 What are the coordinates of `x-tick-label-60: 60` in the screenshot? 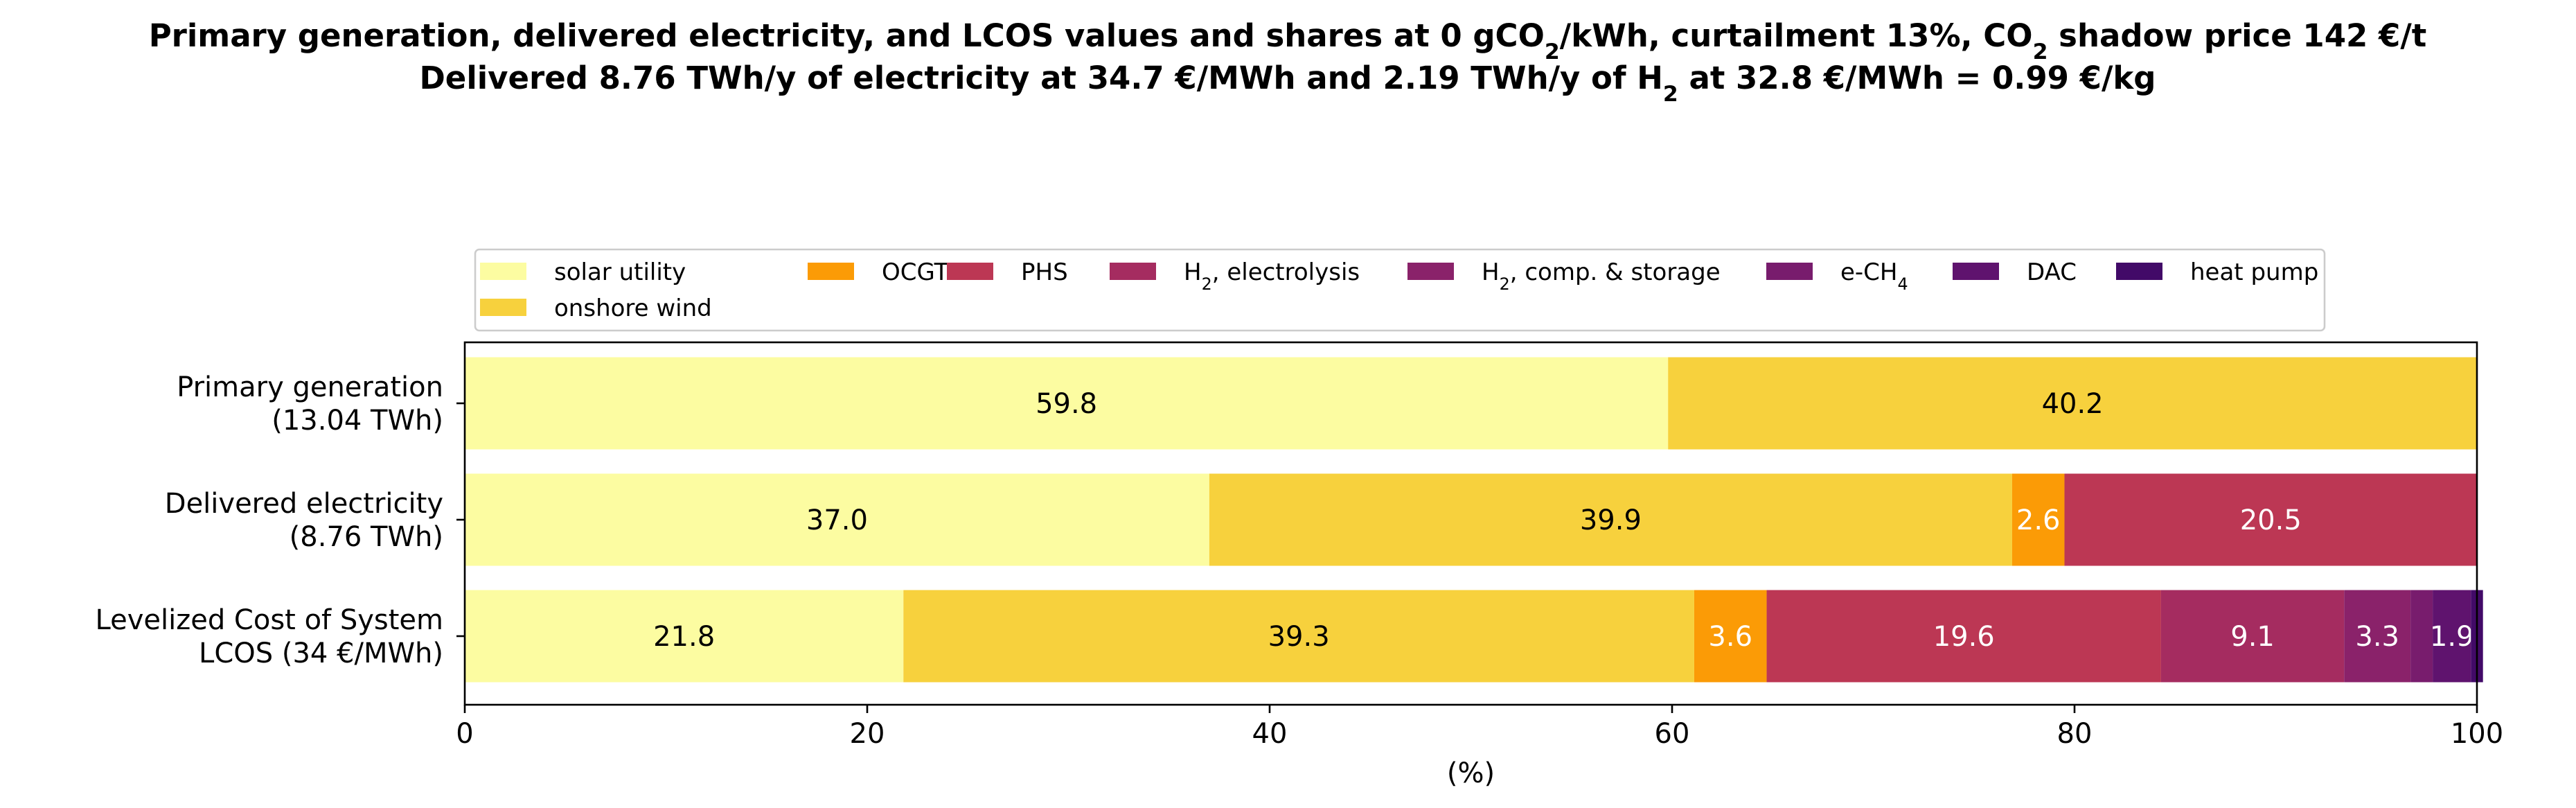 It's located at (1672, 734).